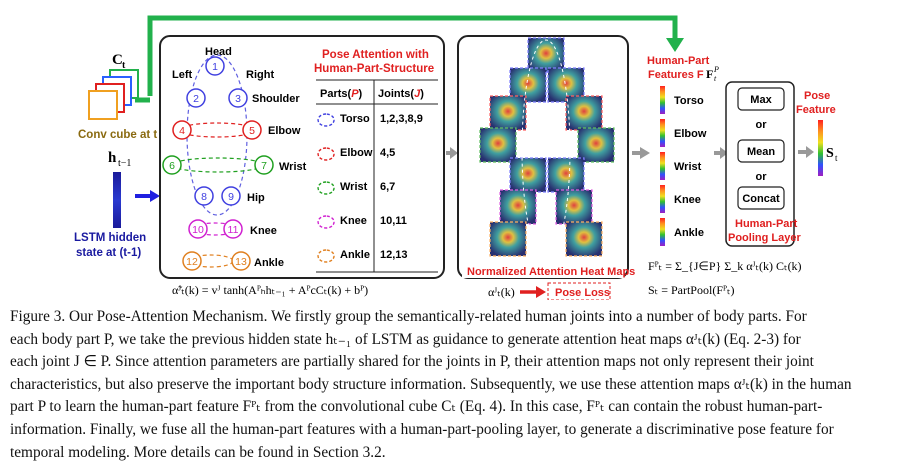 The width and height of the screenshot is (921, 464). I want to click on part-name: Ankle, so click(355, 255).